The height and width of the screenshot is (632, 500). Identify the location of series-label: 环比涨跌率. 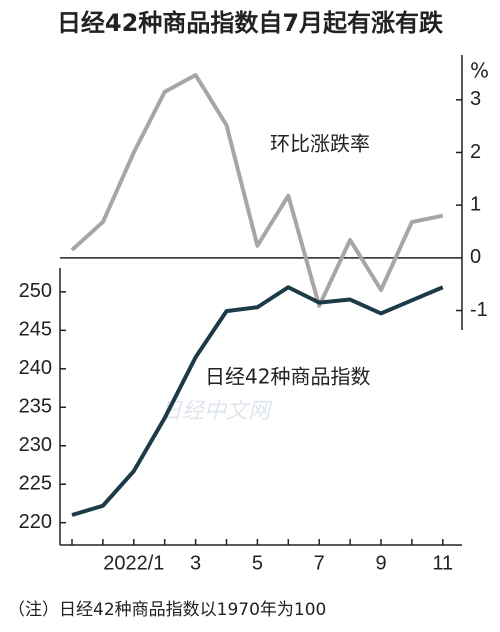
(320, 144).